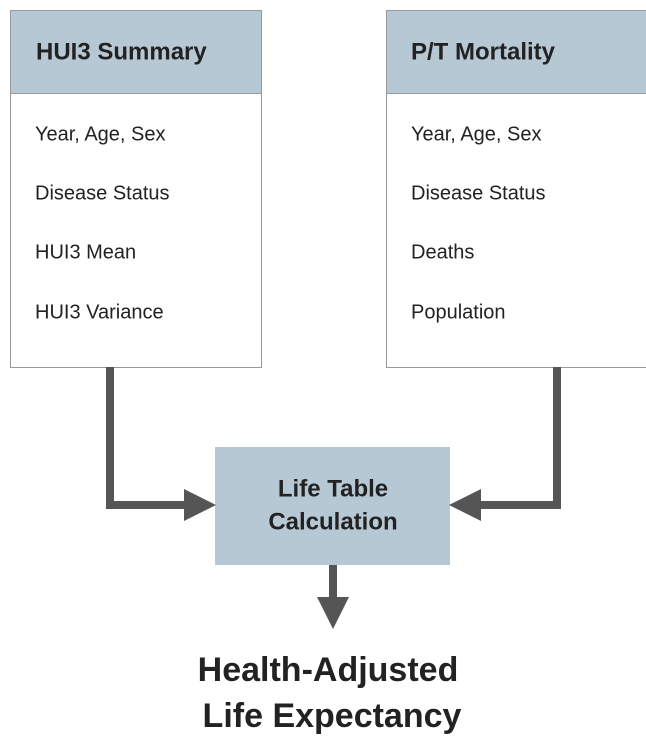 The image size is (646, 743). I want to click on box-item: HUI3 Variance, so click(99, 312).